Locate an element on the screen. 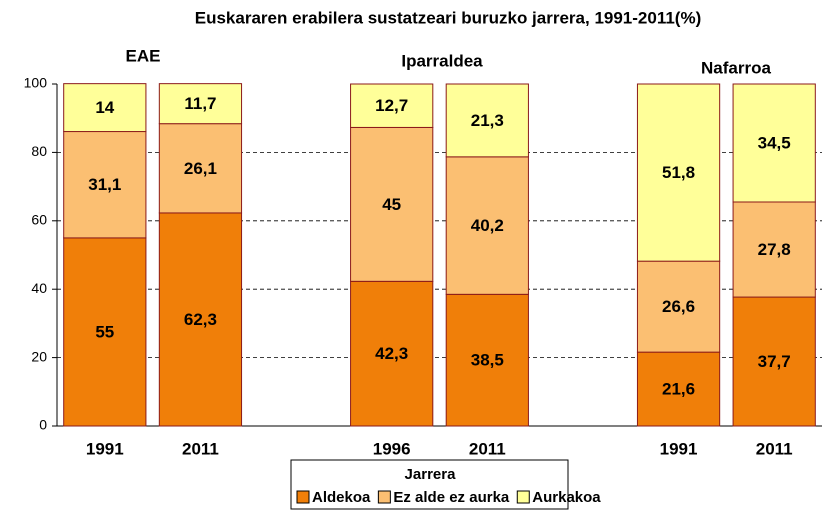 The height and width of the screenshot is (510, 823). data-label: 26,6 is located at coordinates (678, 306).